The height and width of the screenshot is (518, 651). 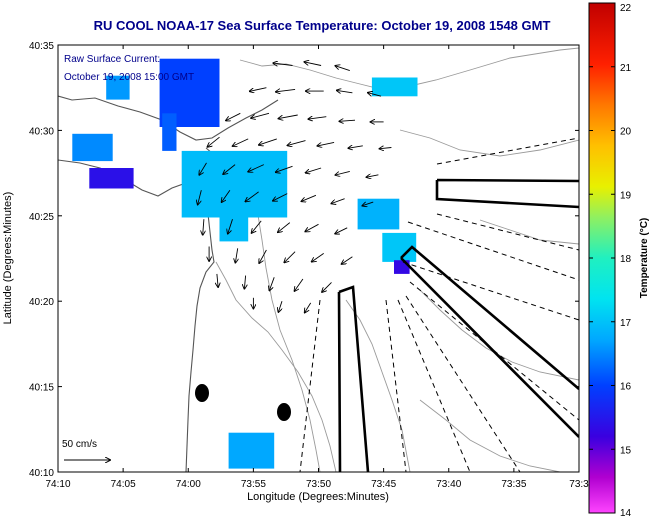 I want to click on x-tick-label-2: 74:05, so click(x=123, y=484).